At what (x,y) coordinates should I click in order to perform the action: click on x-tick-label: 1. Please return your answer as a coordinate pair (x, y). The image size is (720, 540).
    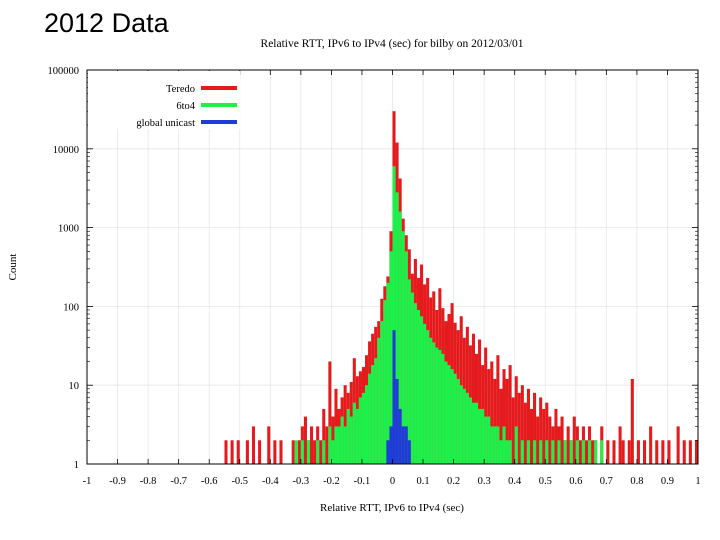
    Looking at the image, I should click on (697, 481).